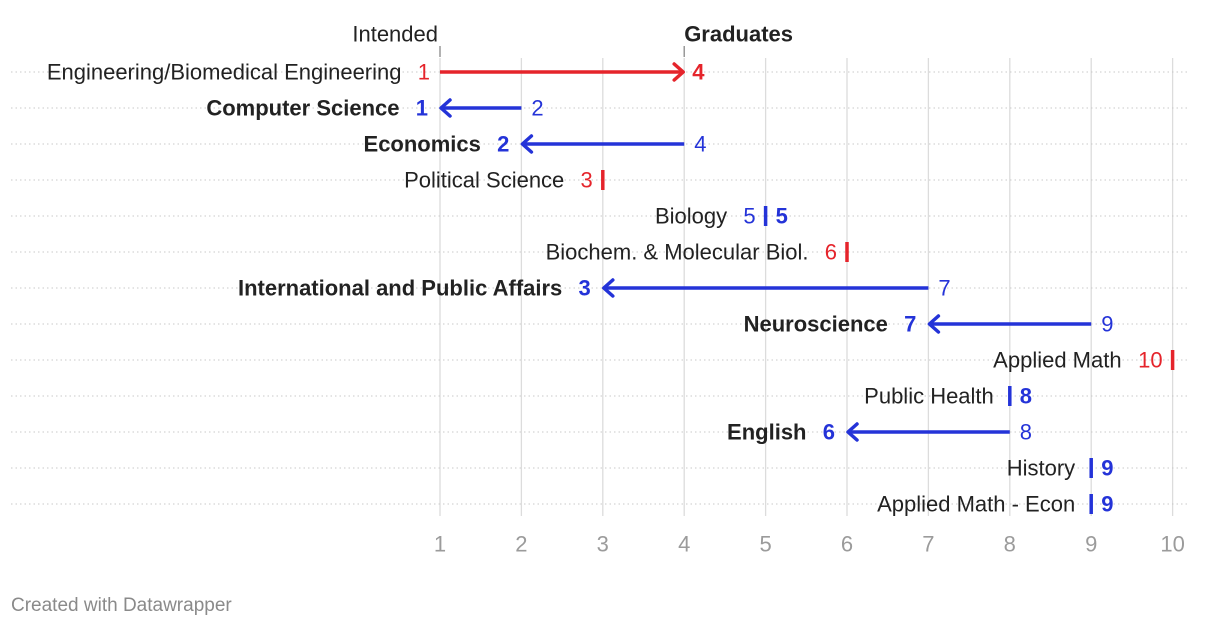  Describe the element at coordinates (765, 544) in the screenshot. I see `x-tick-label: 5` at that location.